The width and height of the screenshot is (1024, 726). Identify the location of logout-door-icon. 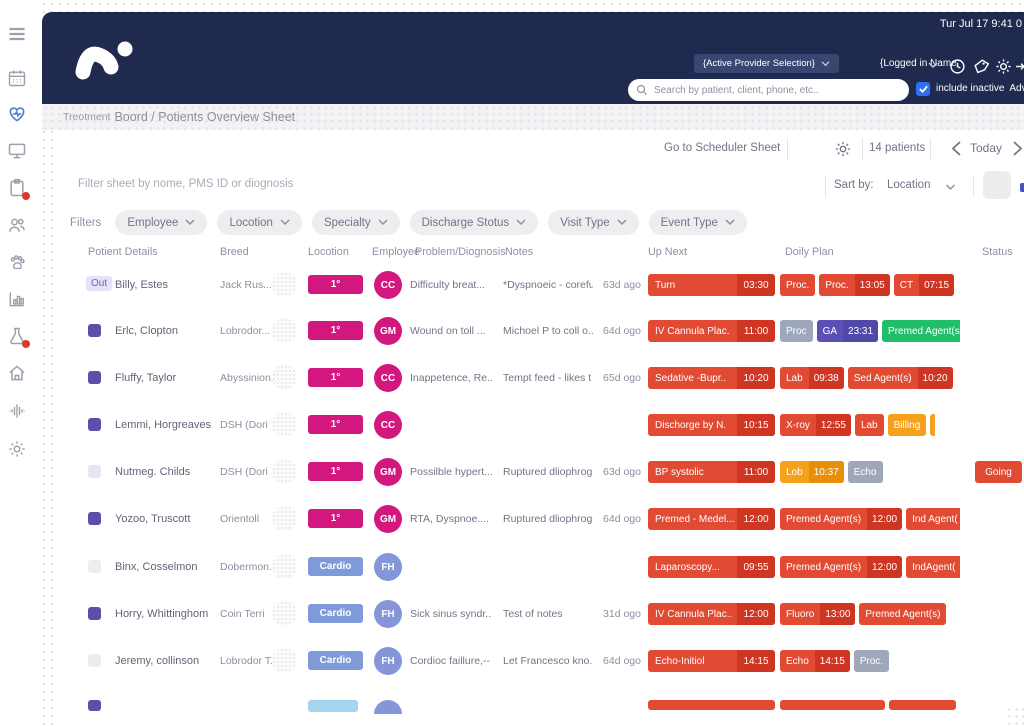
(1019, 66).